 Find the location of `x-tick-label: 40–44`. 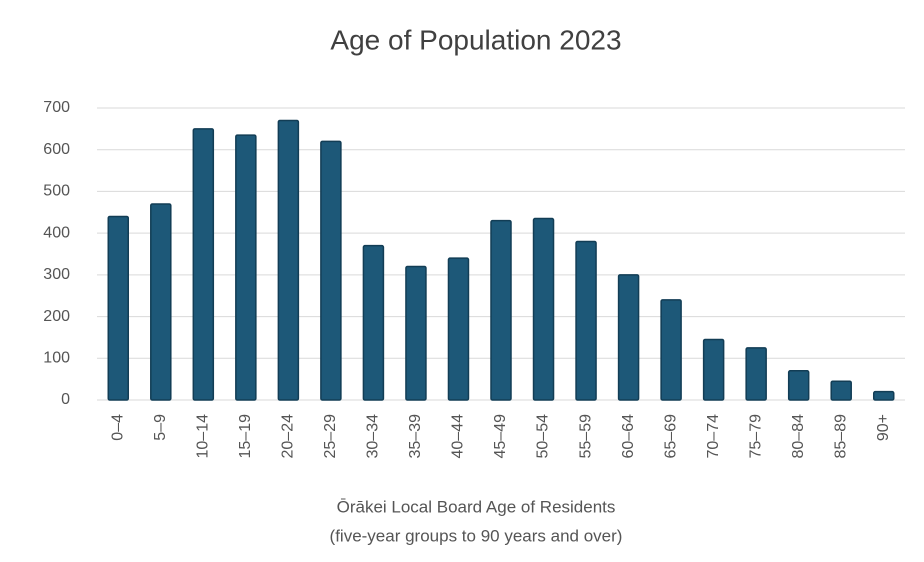

x-tick-label: 40–44 is located at coordinates (458, 436).